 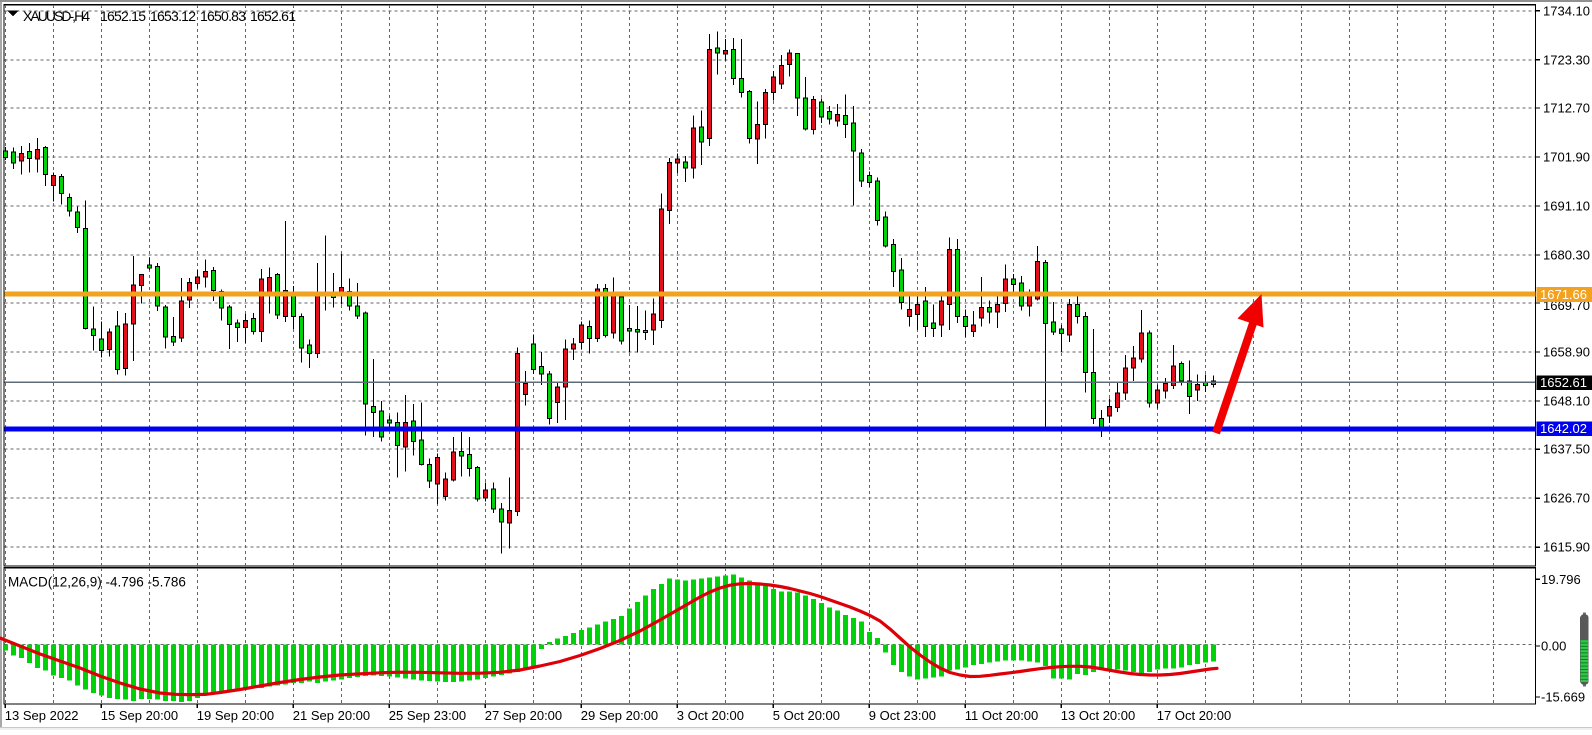 I want to click on svg-text: 1652.15, so click(x=123, y=16).